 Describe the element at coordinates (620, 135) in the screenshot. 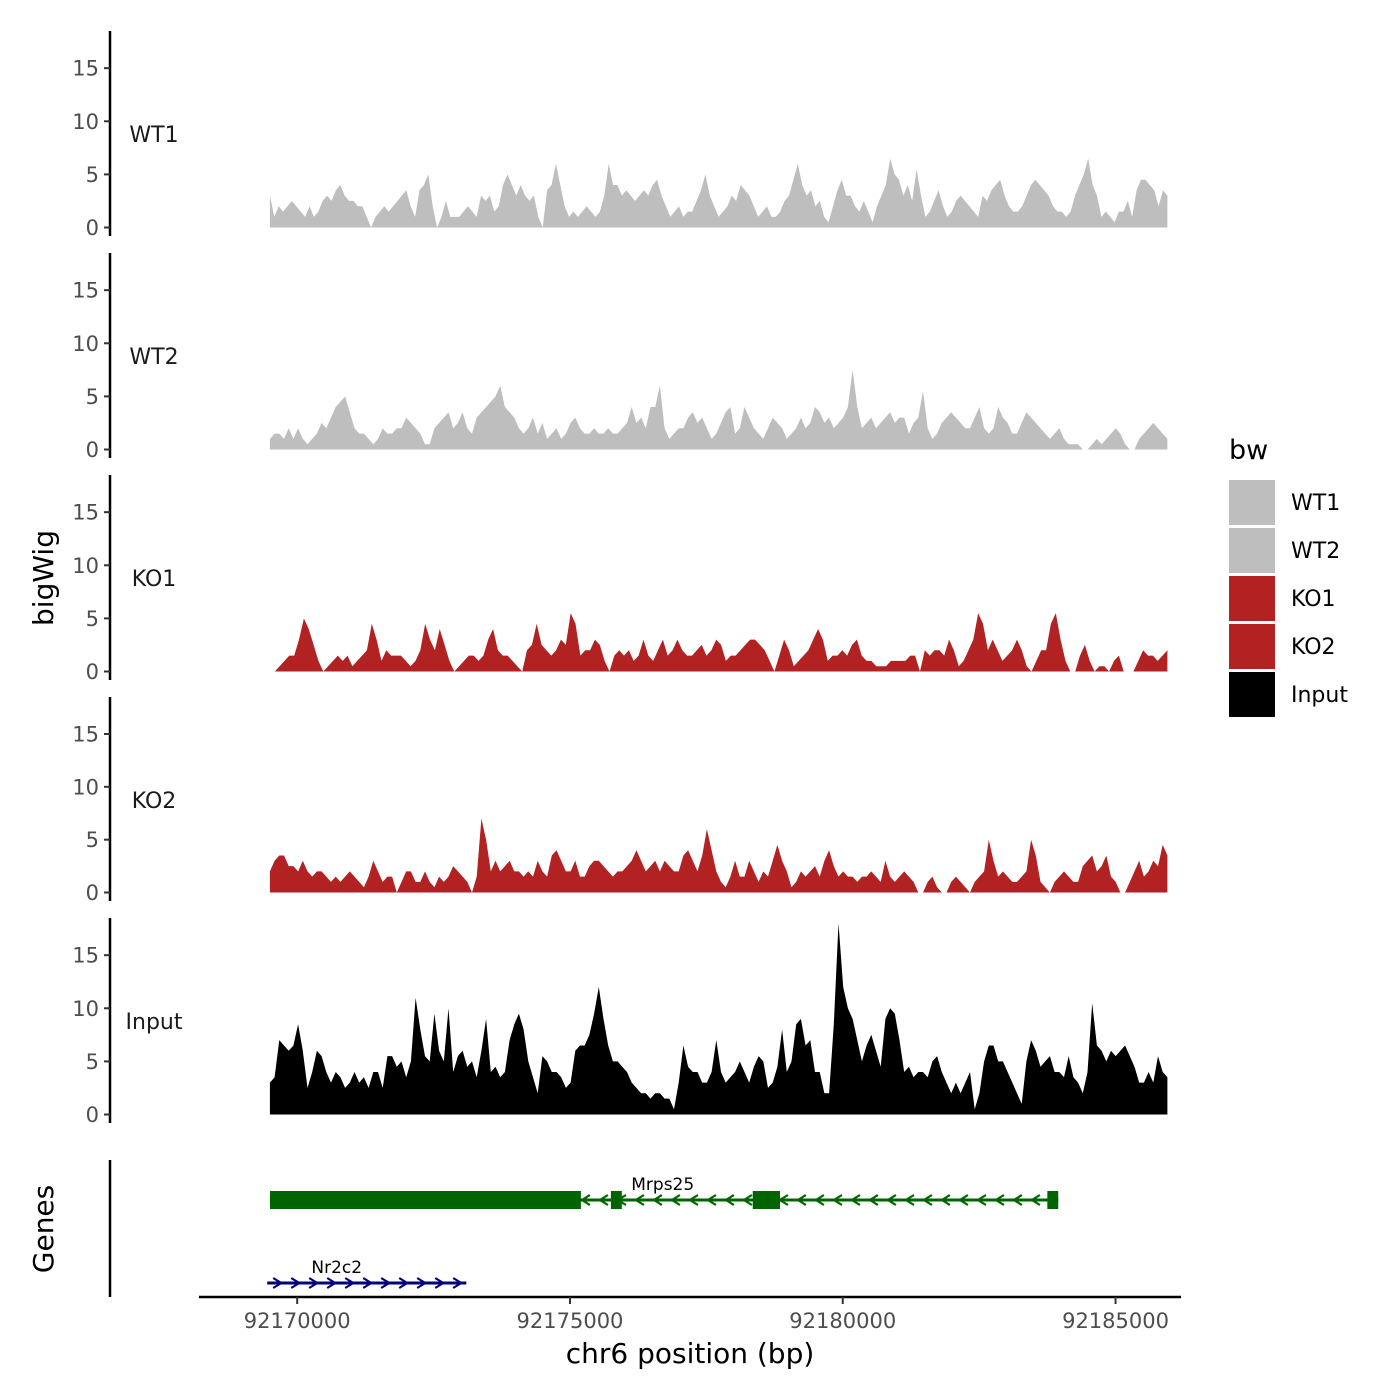

I see `track-wt1: 0 5 10 15 WT1` at that location.